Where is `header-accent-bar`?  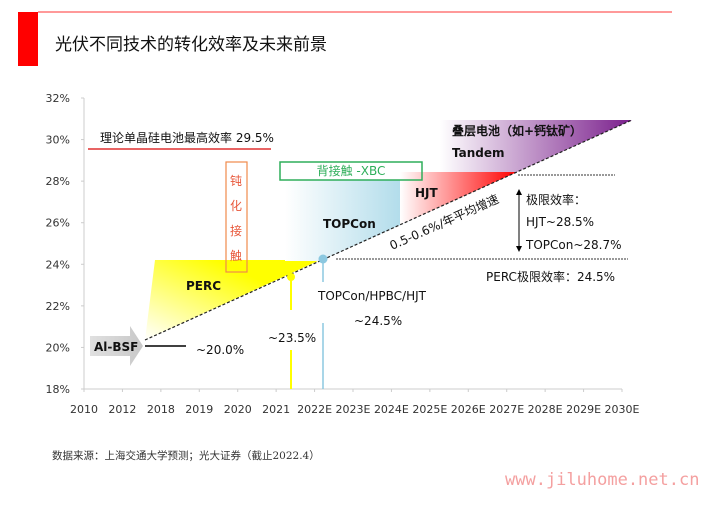
header-accent-bar is located at coordinates (28, 39).